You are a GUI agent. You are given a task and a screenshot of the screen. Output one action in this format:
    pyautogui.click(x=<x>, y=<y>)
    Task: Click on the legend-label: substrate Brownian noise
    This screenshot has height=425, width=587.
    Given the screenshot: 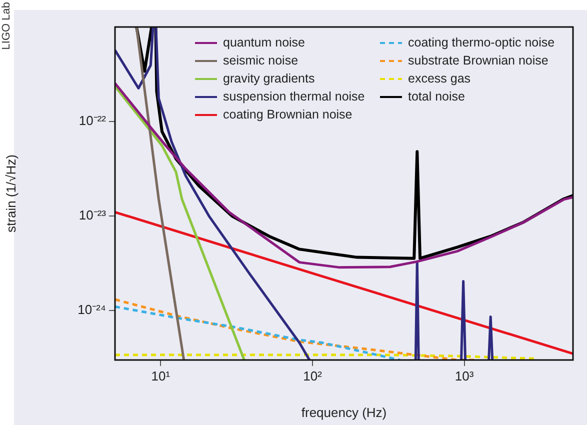 What is the action you would take?
    pyautogui.click(x=478, y=60)
    